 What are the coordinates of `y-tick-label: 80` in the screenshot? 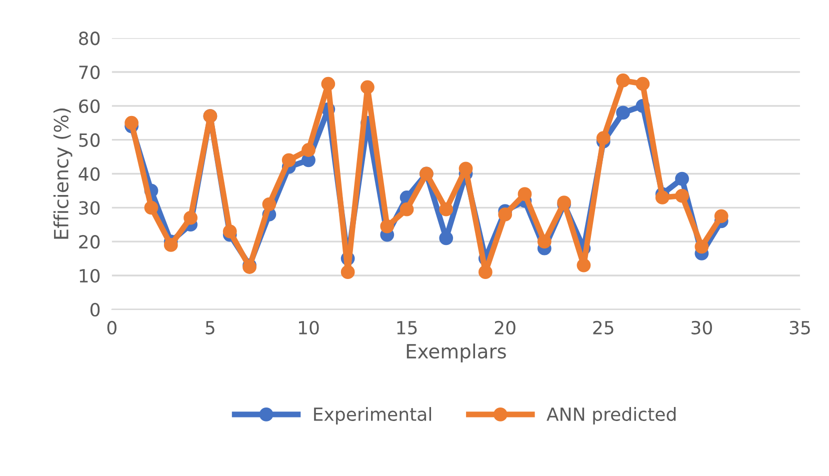 It's located at (89, 39).